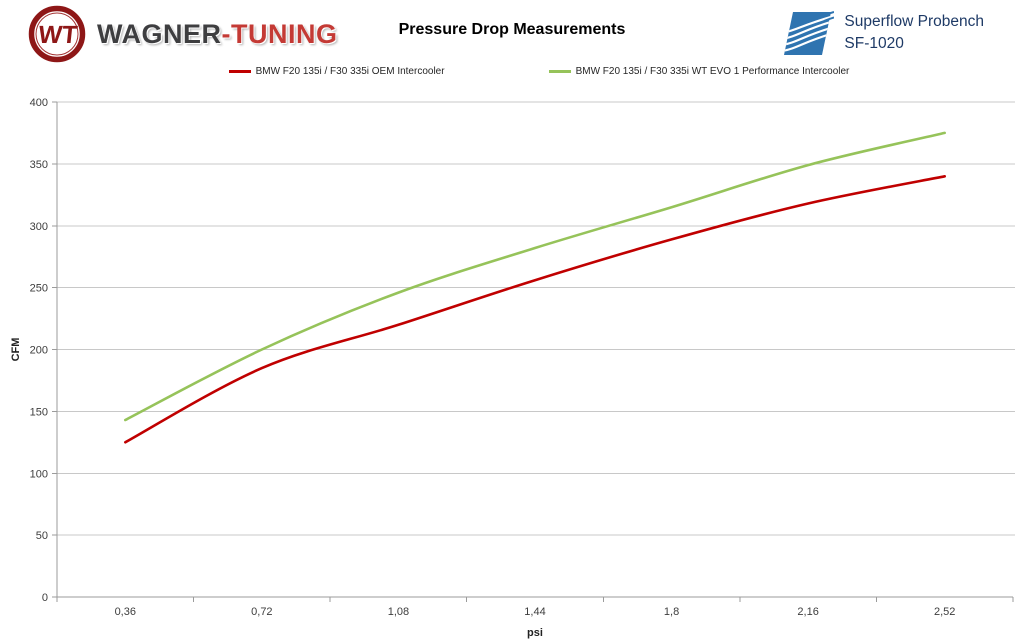 This screenshot has height=644, width=1024. What do you see at coordinates (512, 29) in the screenshot?
I see `page-title: Pressure Drop Measurements` at bounding box center [512, 29].